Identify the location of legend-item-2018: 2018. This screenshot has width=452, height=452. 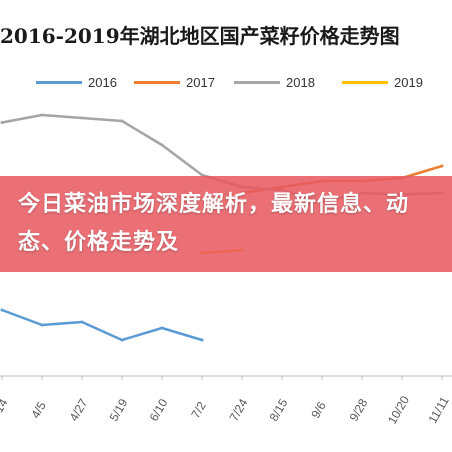
(274, 82).